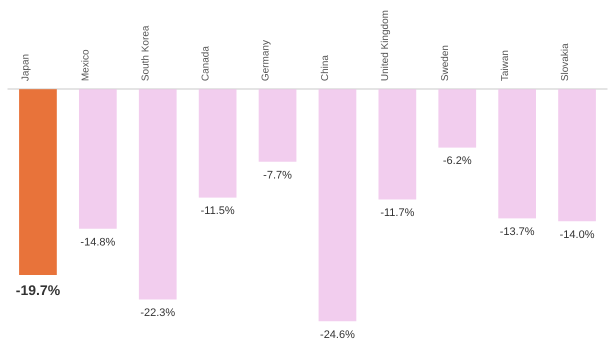 The image size is (613, 349). What do you see at coordinates (517, 232) in the screenshot?
I see `data-label: -13.7%` at bounding box center [517, 232].